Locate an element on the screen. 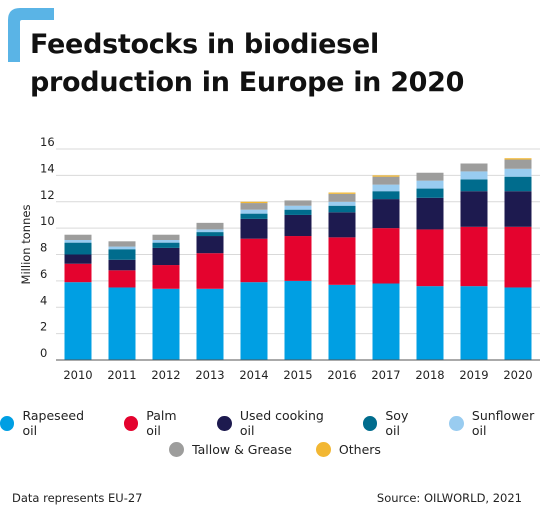  x-tick-label: 2015 is located at coordinates (297, 375).